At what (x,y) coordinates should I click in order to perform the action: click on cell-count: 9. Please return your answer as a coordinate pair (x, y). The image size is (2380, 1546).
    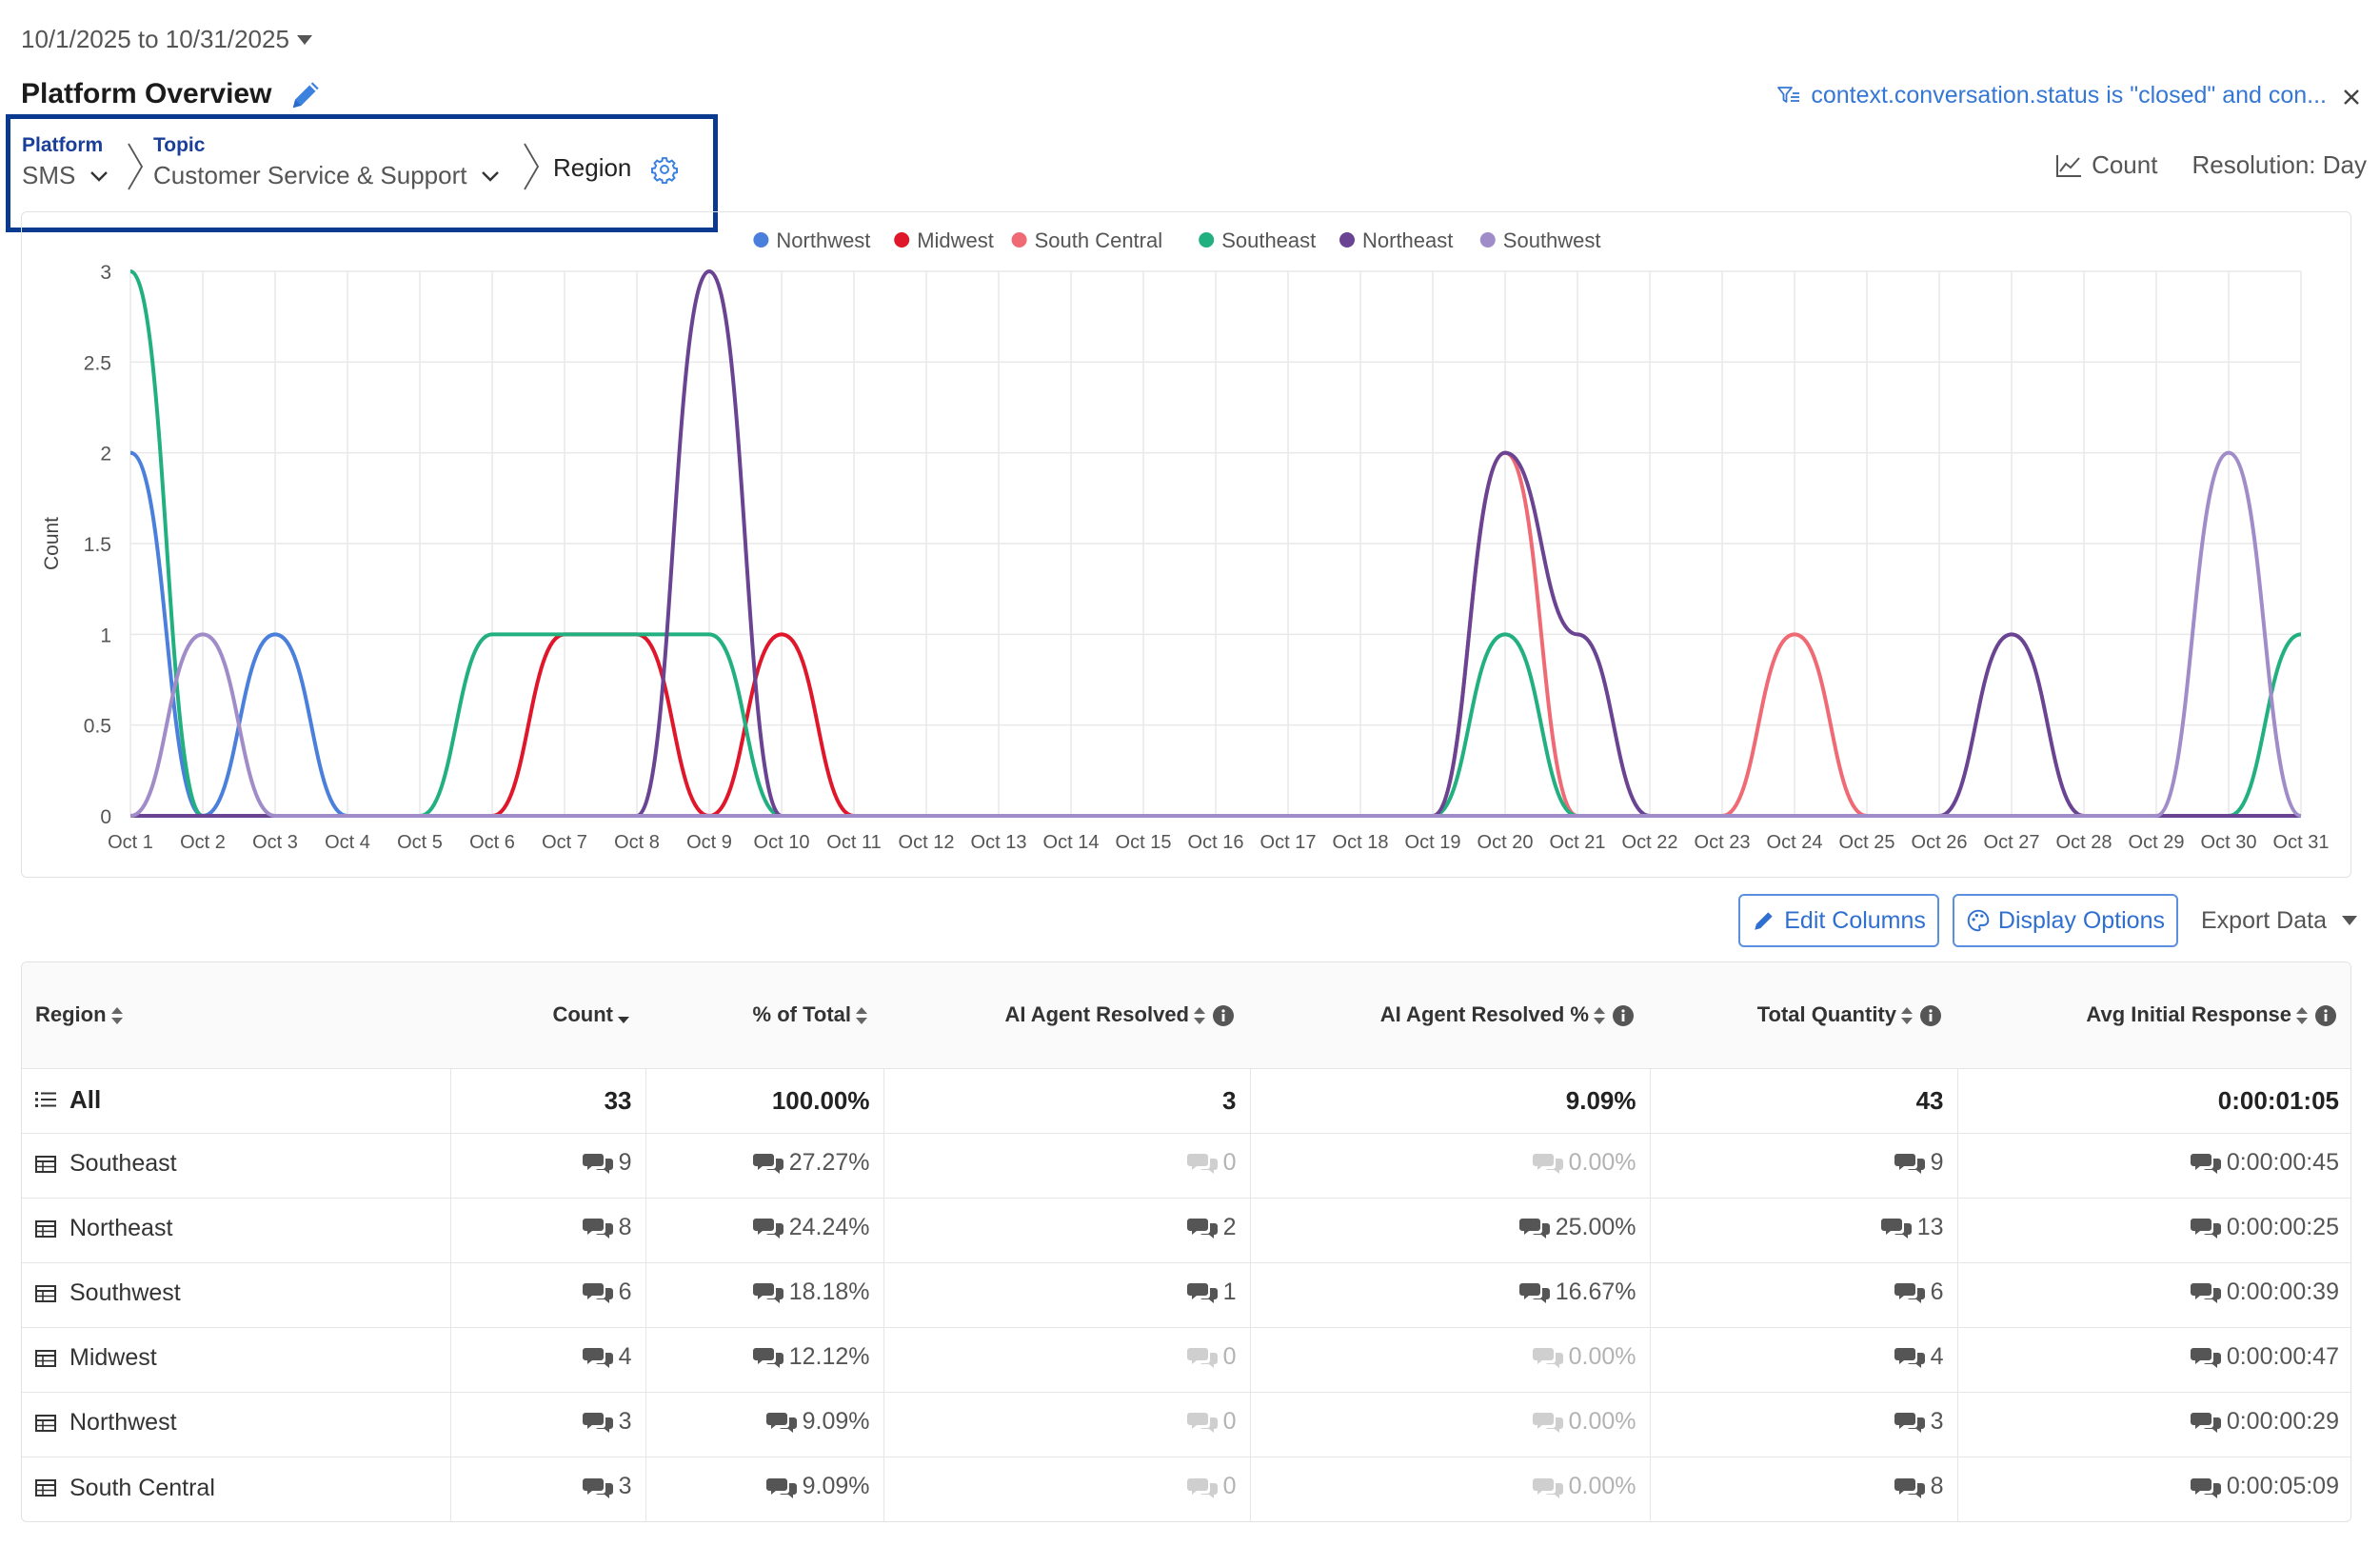
    Looking at the image, I should click on (547, 1165).